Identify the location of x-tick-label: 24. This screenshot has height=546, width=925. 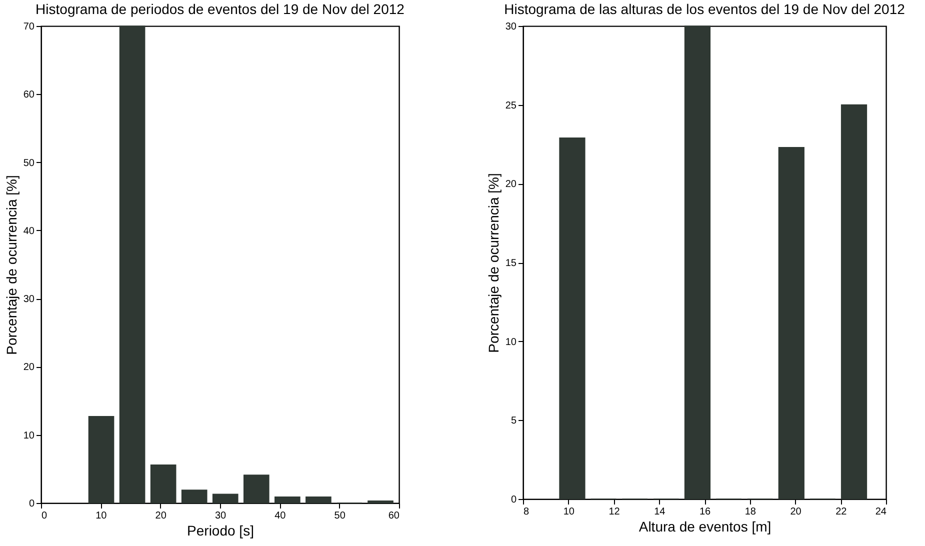
(881, 512).